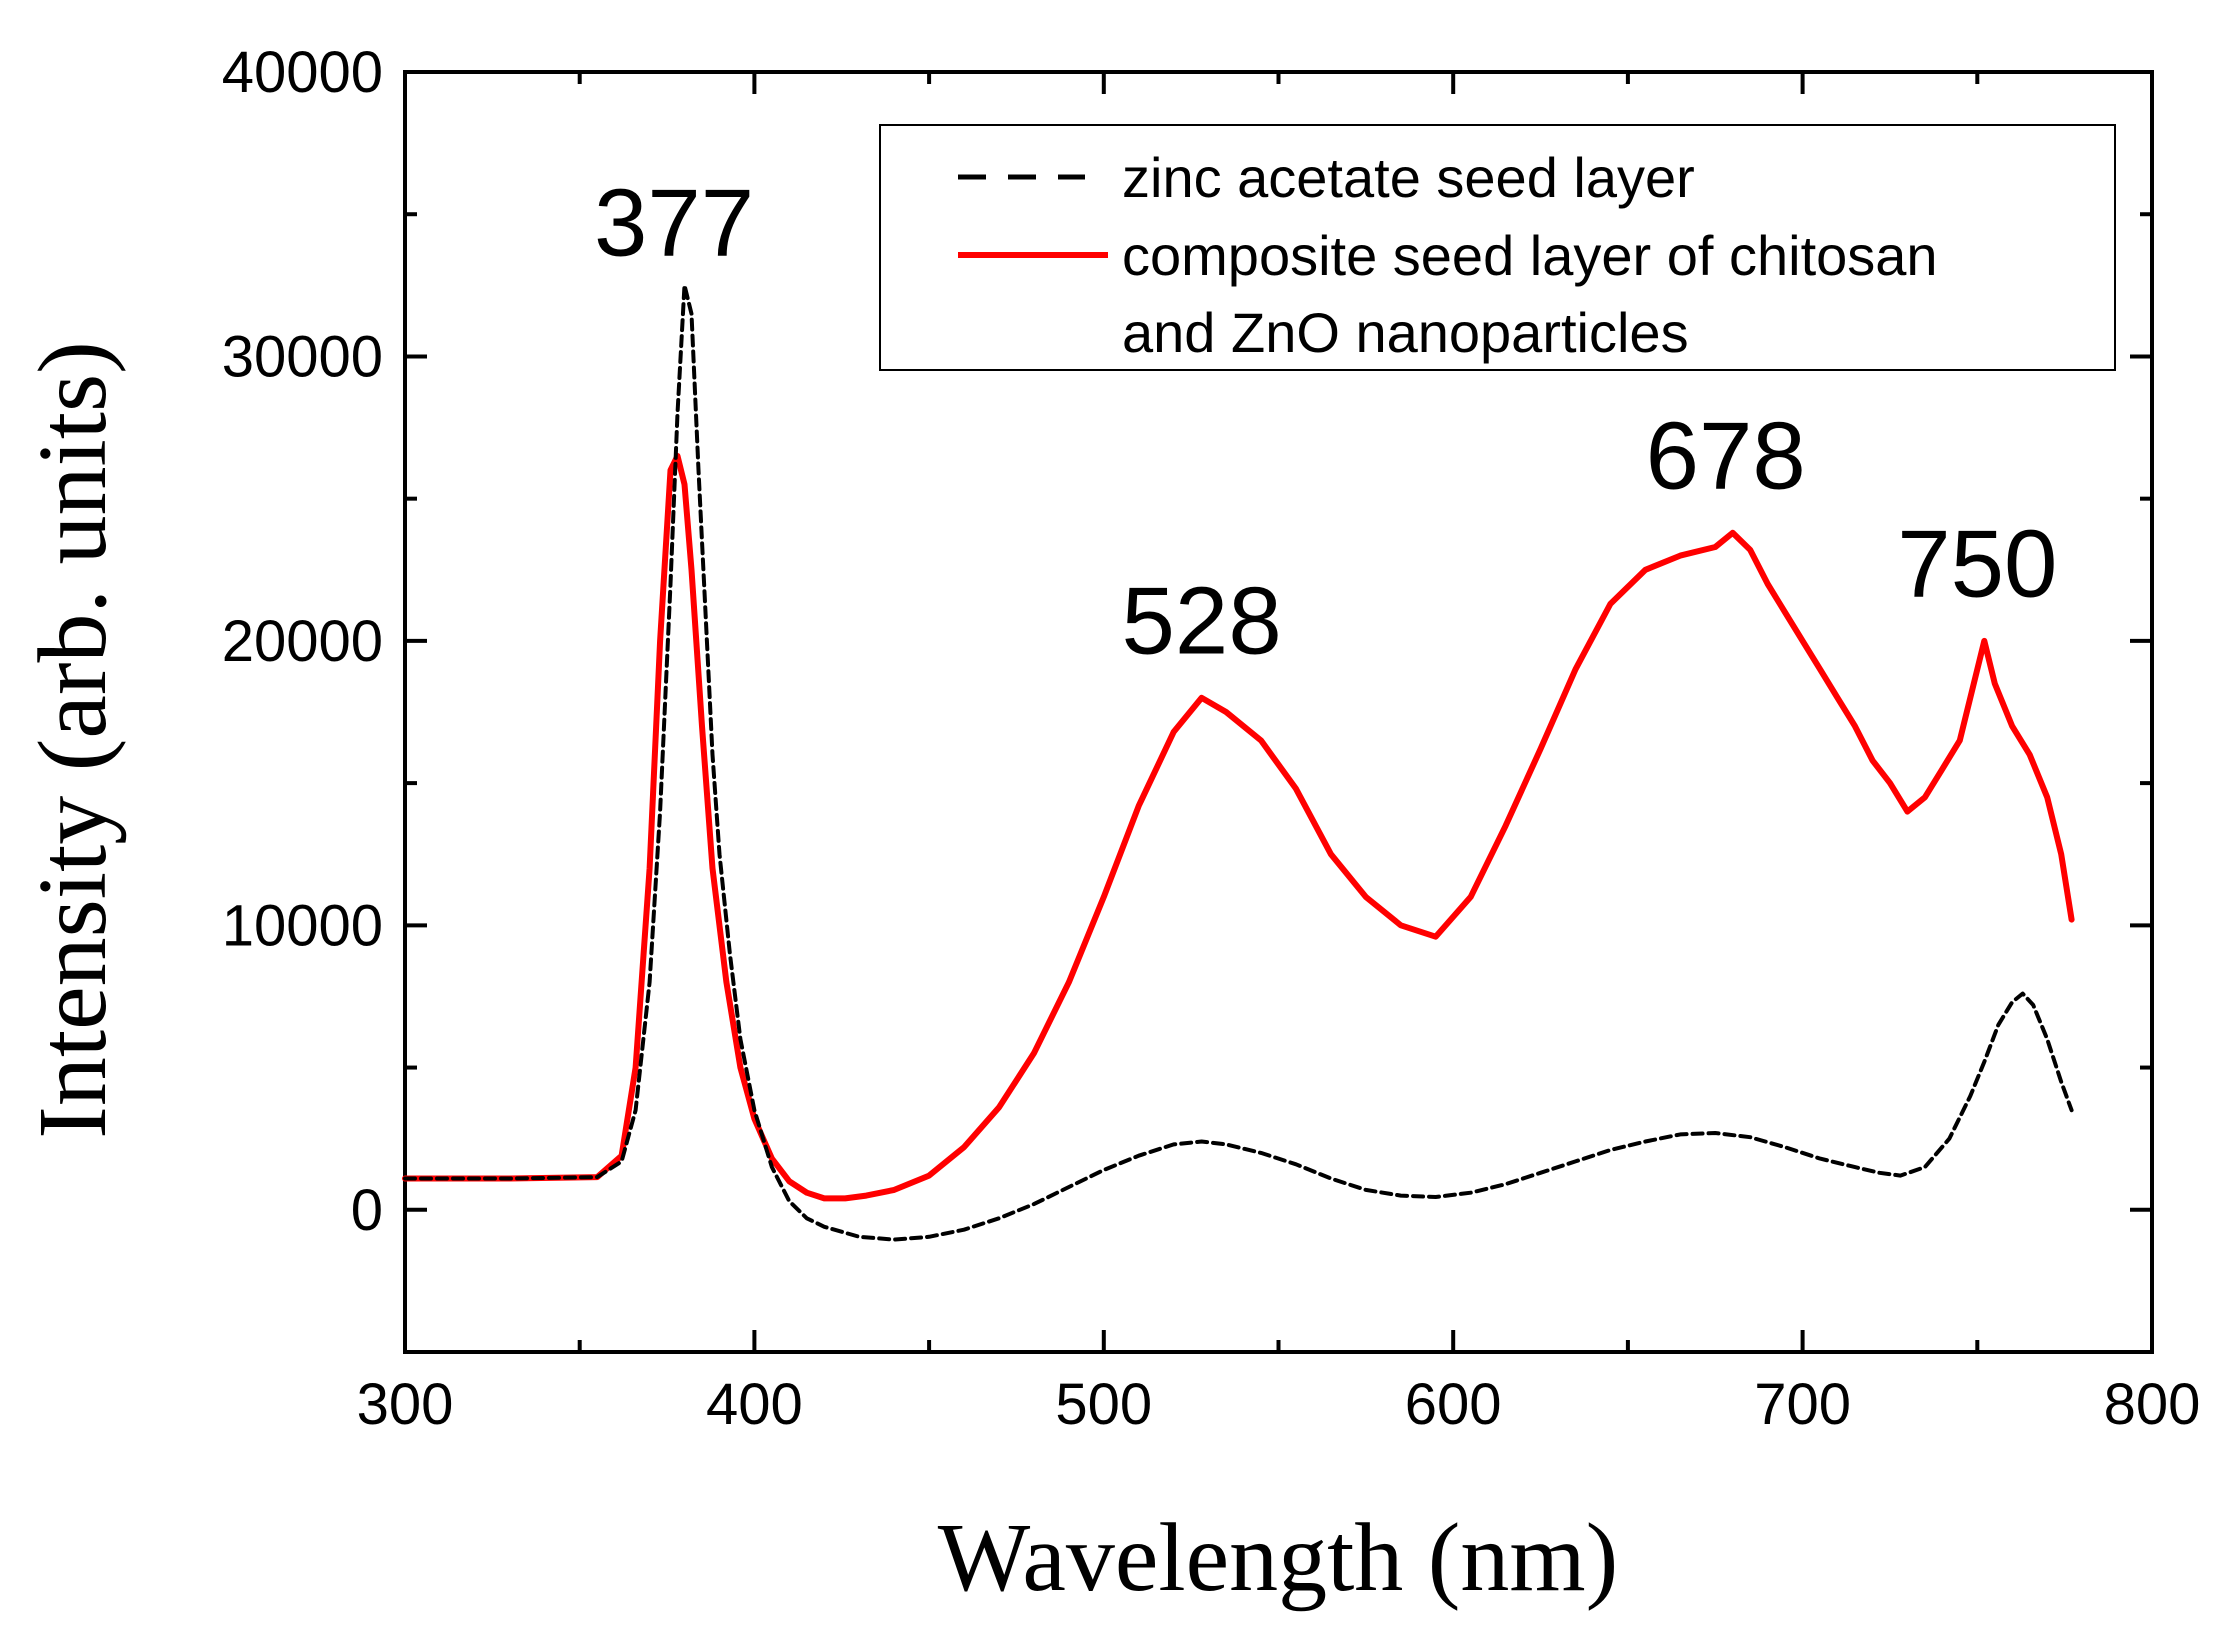  What do you see at coordinates (674, 222) in the screenshot?
I see `peak-label-377: 377` at bounding box center [674, 222].